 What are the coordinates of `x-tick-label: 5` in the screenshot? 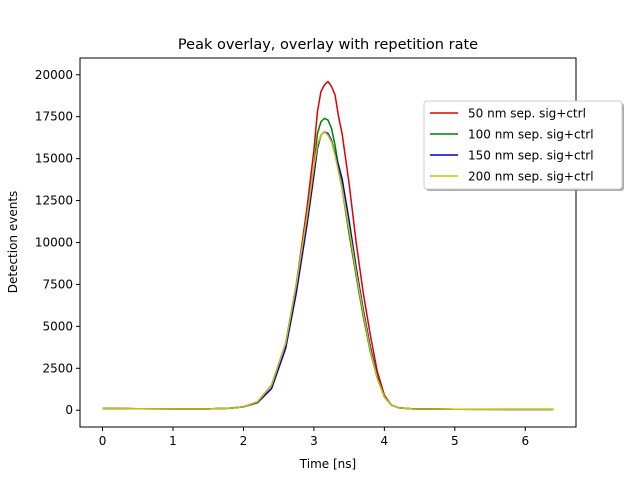 It's located at (455, 441).